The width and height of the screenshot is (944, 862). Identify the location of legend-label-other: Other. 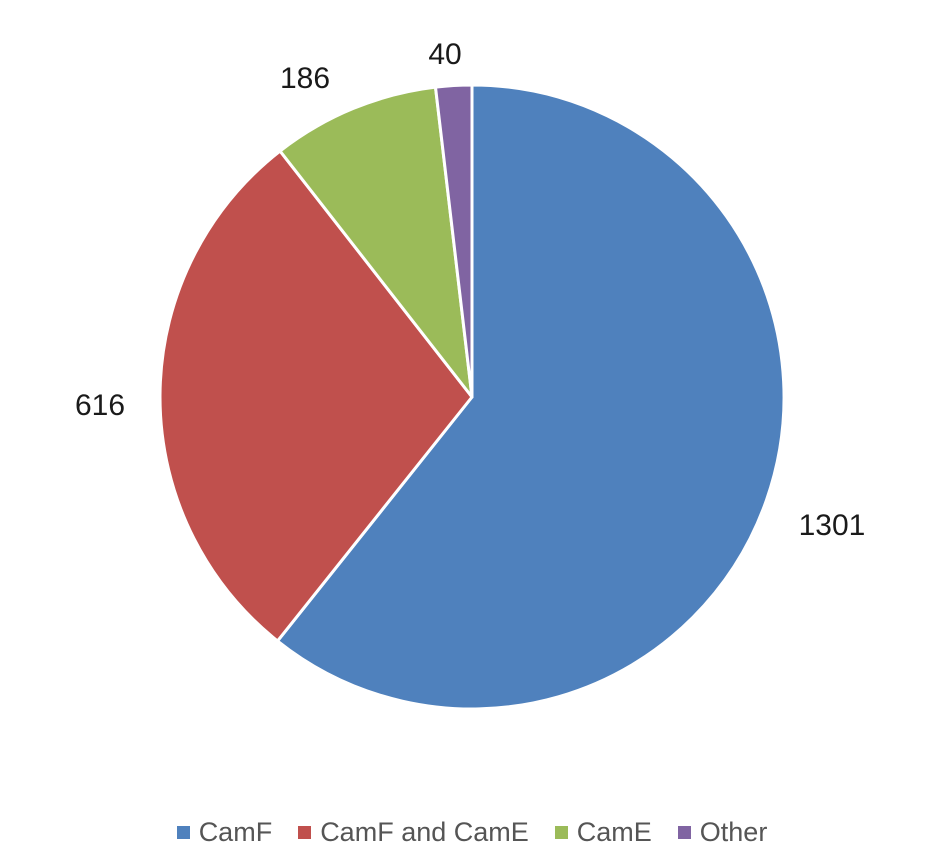
(733, 831).